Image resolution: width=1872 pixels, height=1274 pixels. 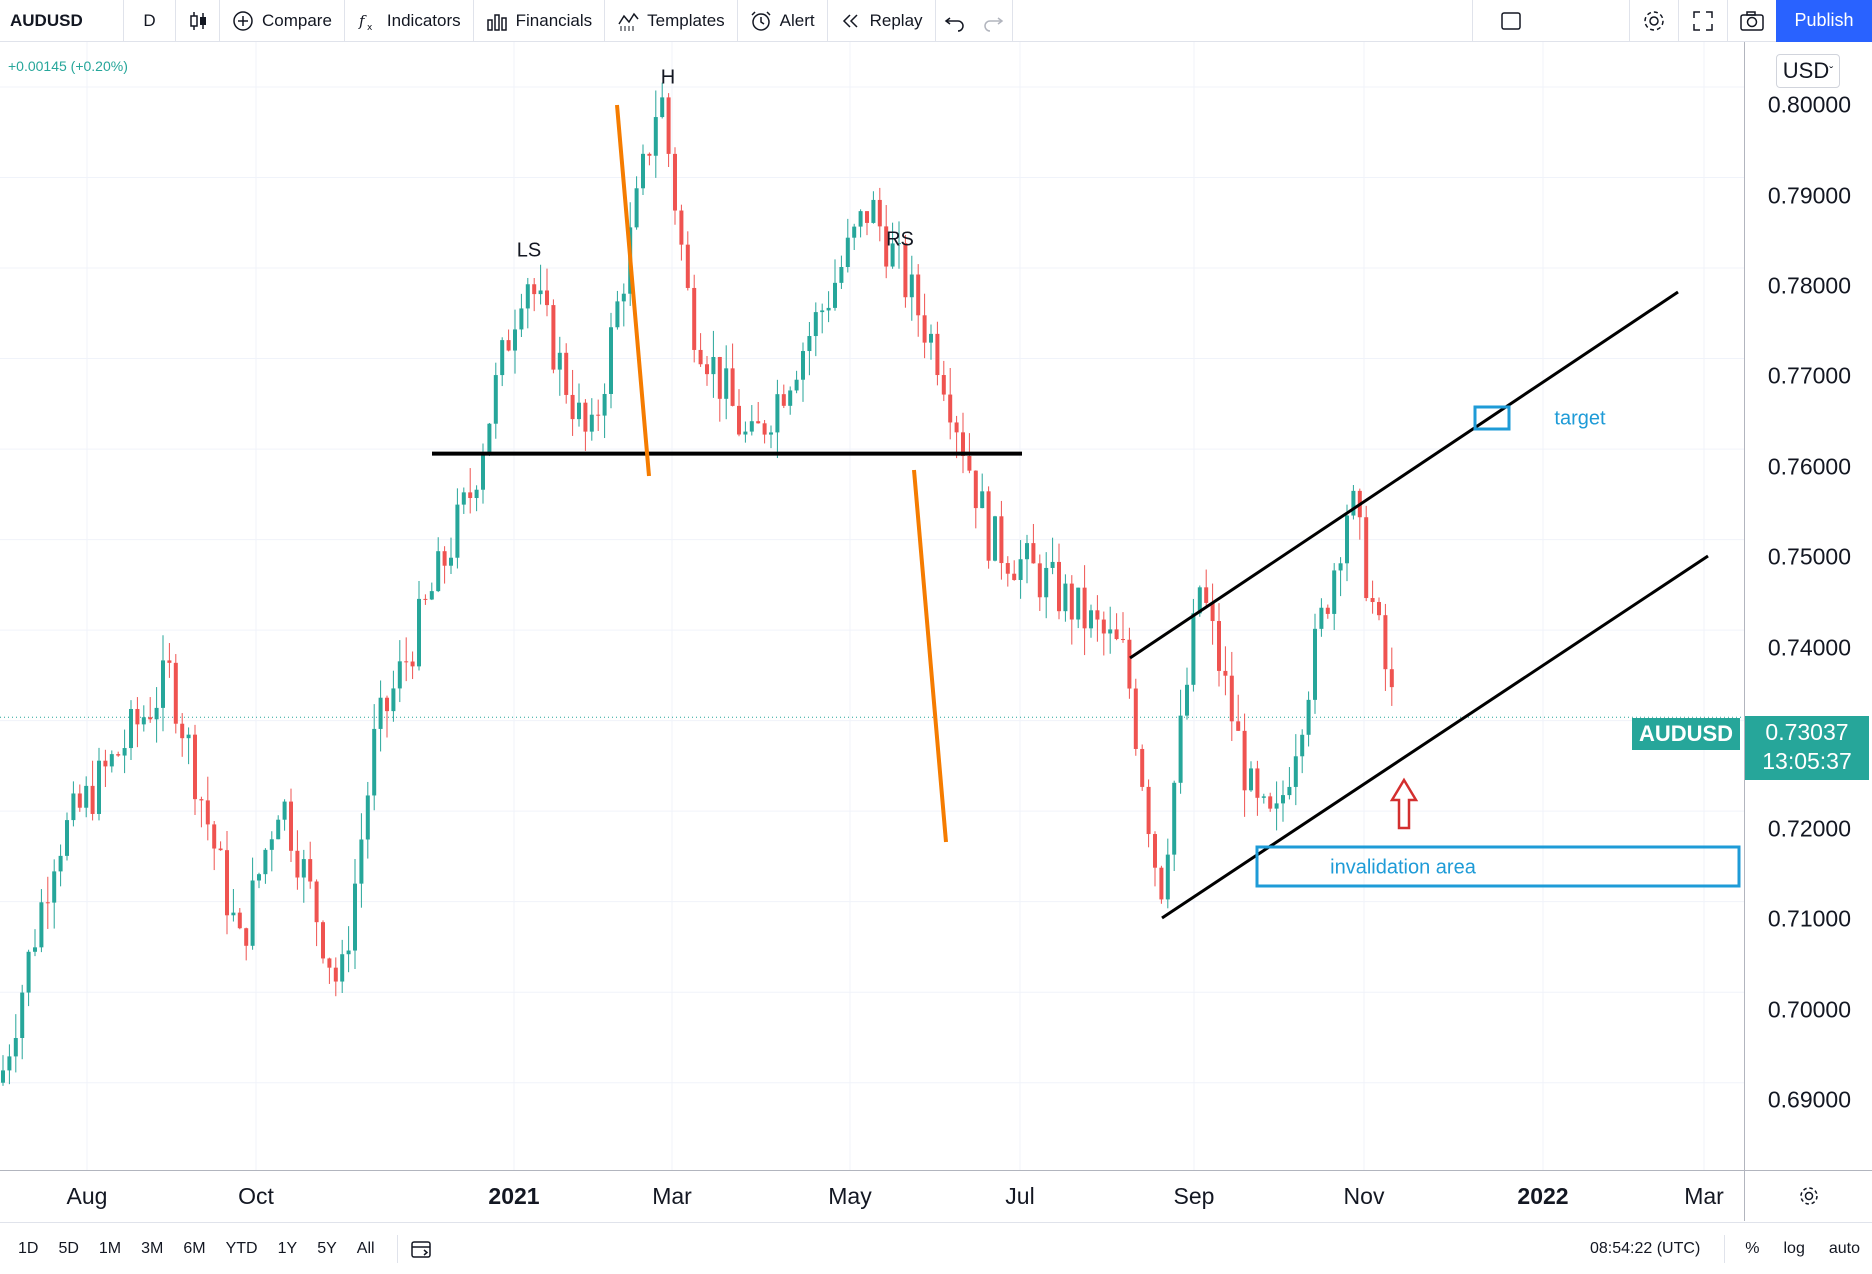 What do you see at coordinates (1794, 1248) in the screenshot?
I see `log-toggle: log` at bounding box center [1794, 1248].